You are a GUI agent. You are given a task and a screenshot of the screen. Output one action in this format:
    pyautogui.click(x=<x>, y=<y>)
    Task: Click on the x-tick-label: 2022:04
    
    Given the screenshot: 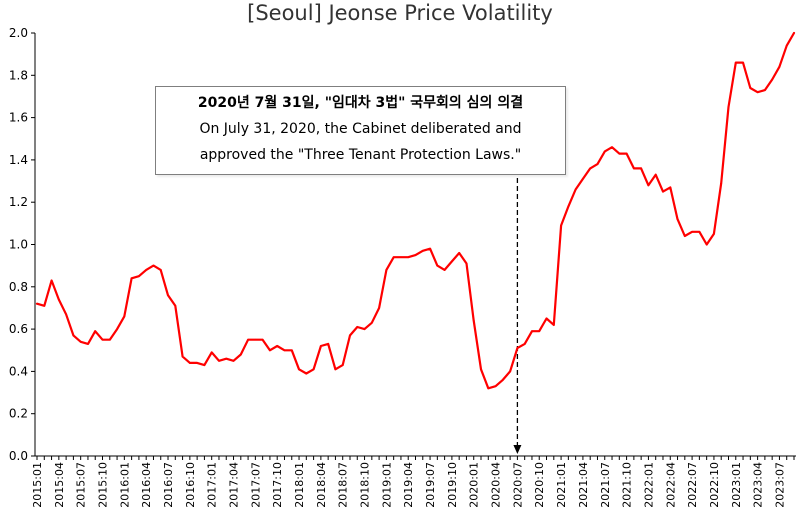 What is the action you would take?
    pyautogui.click(x=670, y=485)
    